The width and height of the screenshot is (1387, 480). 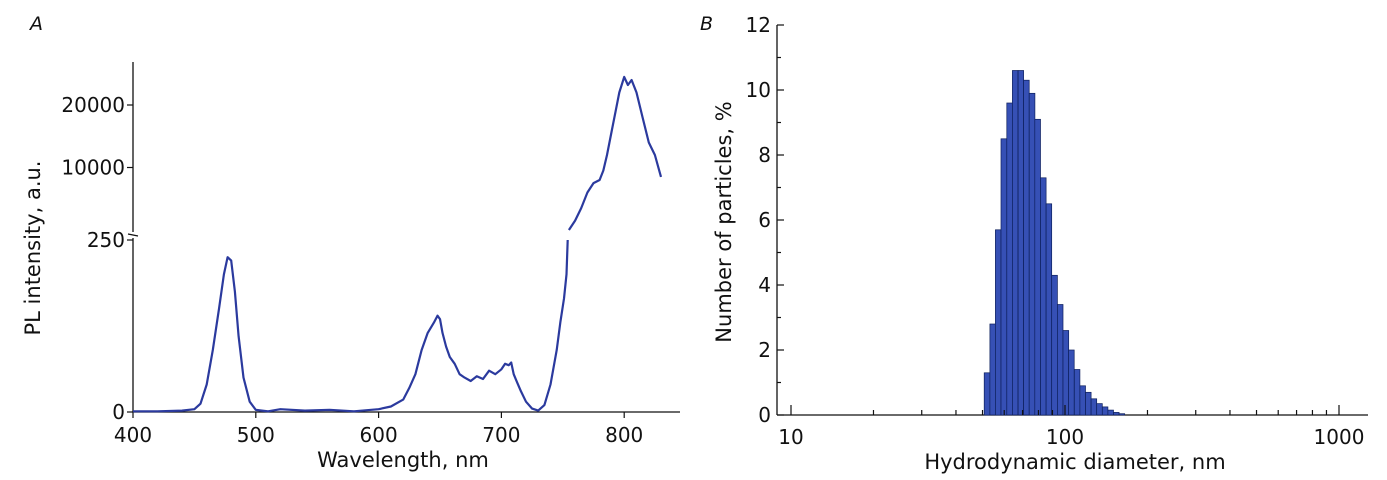 I want to click on panel-a-x-tick-label: 600, so click(x=379, y=435).